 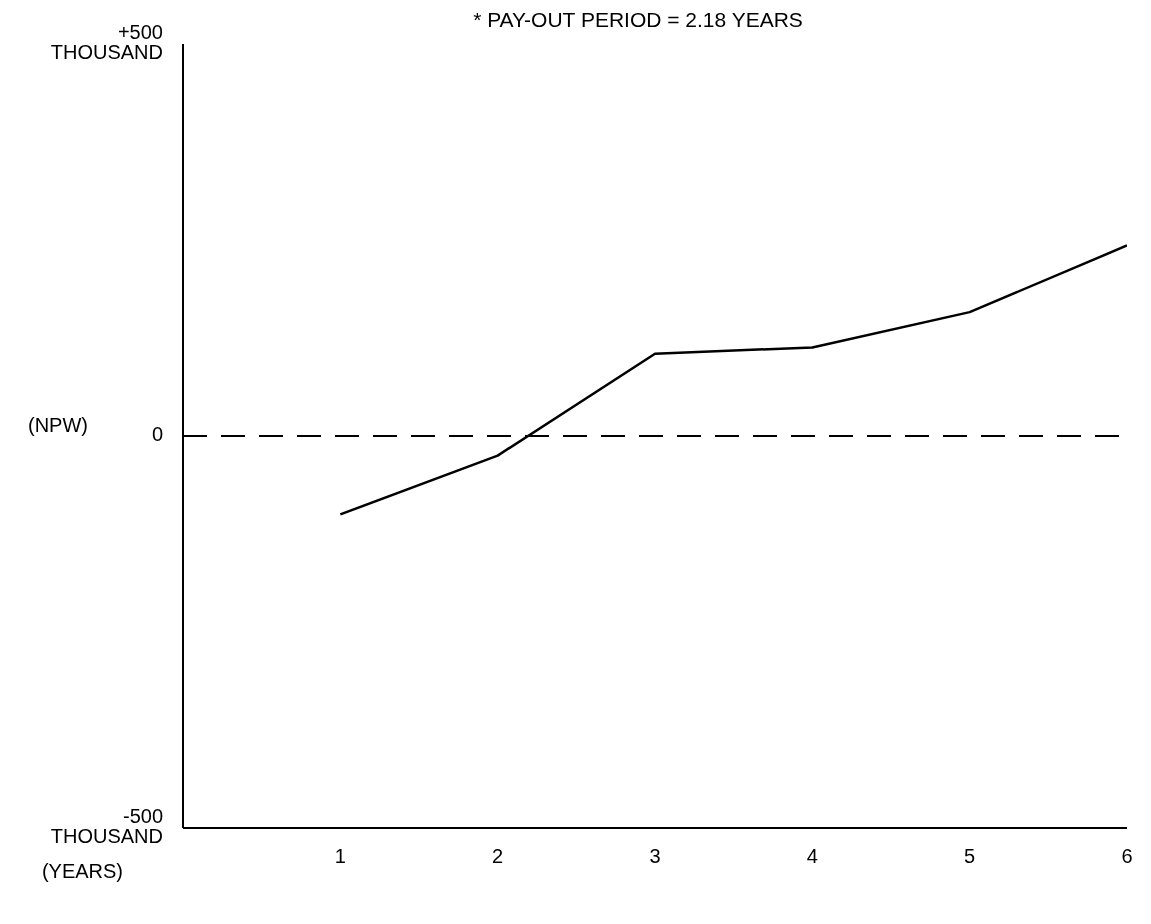 What do you see at coordinates (812, 856) in the screenshot?
I see `x-tick-label: 4` at bounding box center [812, 856].